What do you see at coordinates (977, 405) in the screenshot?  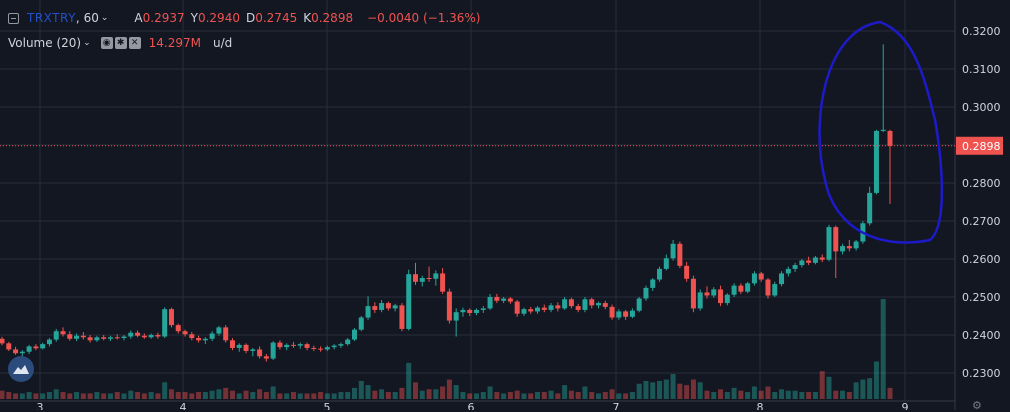 I see `settings-gear-icon: ⚙` at bounding box center [977, 405].